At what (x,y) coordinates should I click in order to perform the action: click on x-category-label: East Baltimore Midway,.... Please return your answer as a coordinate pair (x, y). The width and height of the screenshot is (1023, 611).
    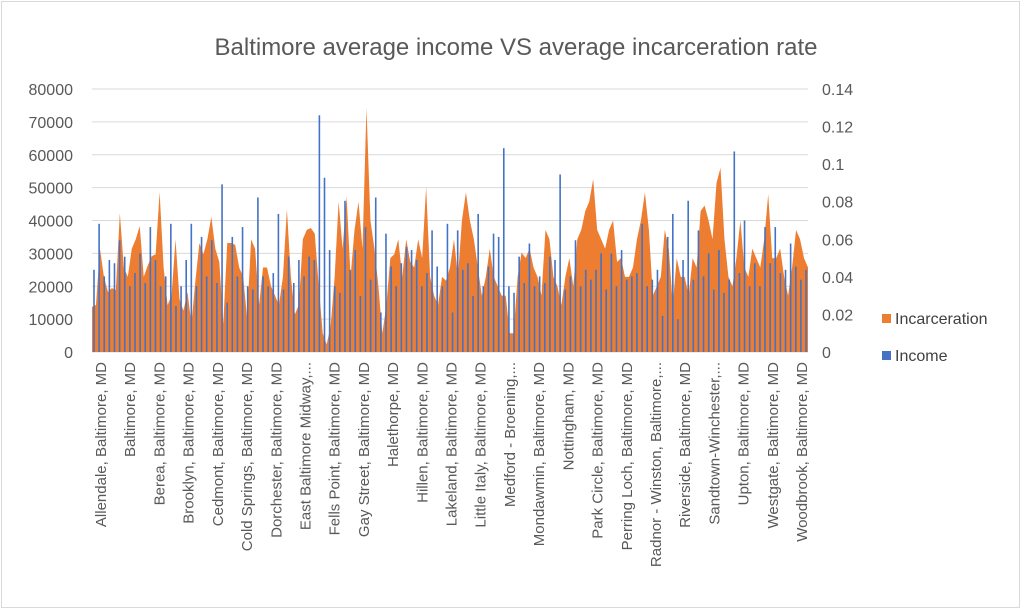
    Looking at the image, I should click on (306, 446).